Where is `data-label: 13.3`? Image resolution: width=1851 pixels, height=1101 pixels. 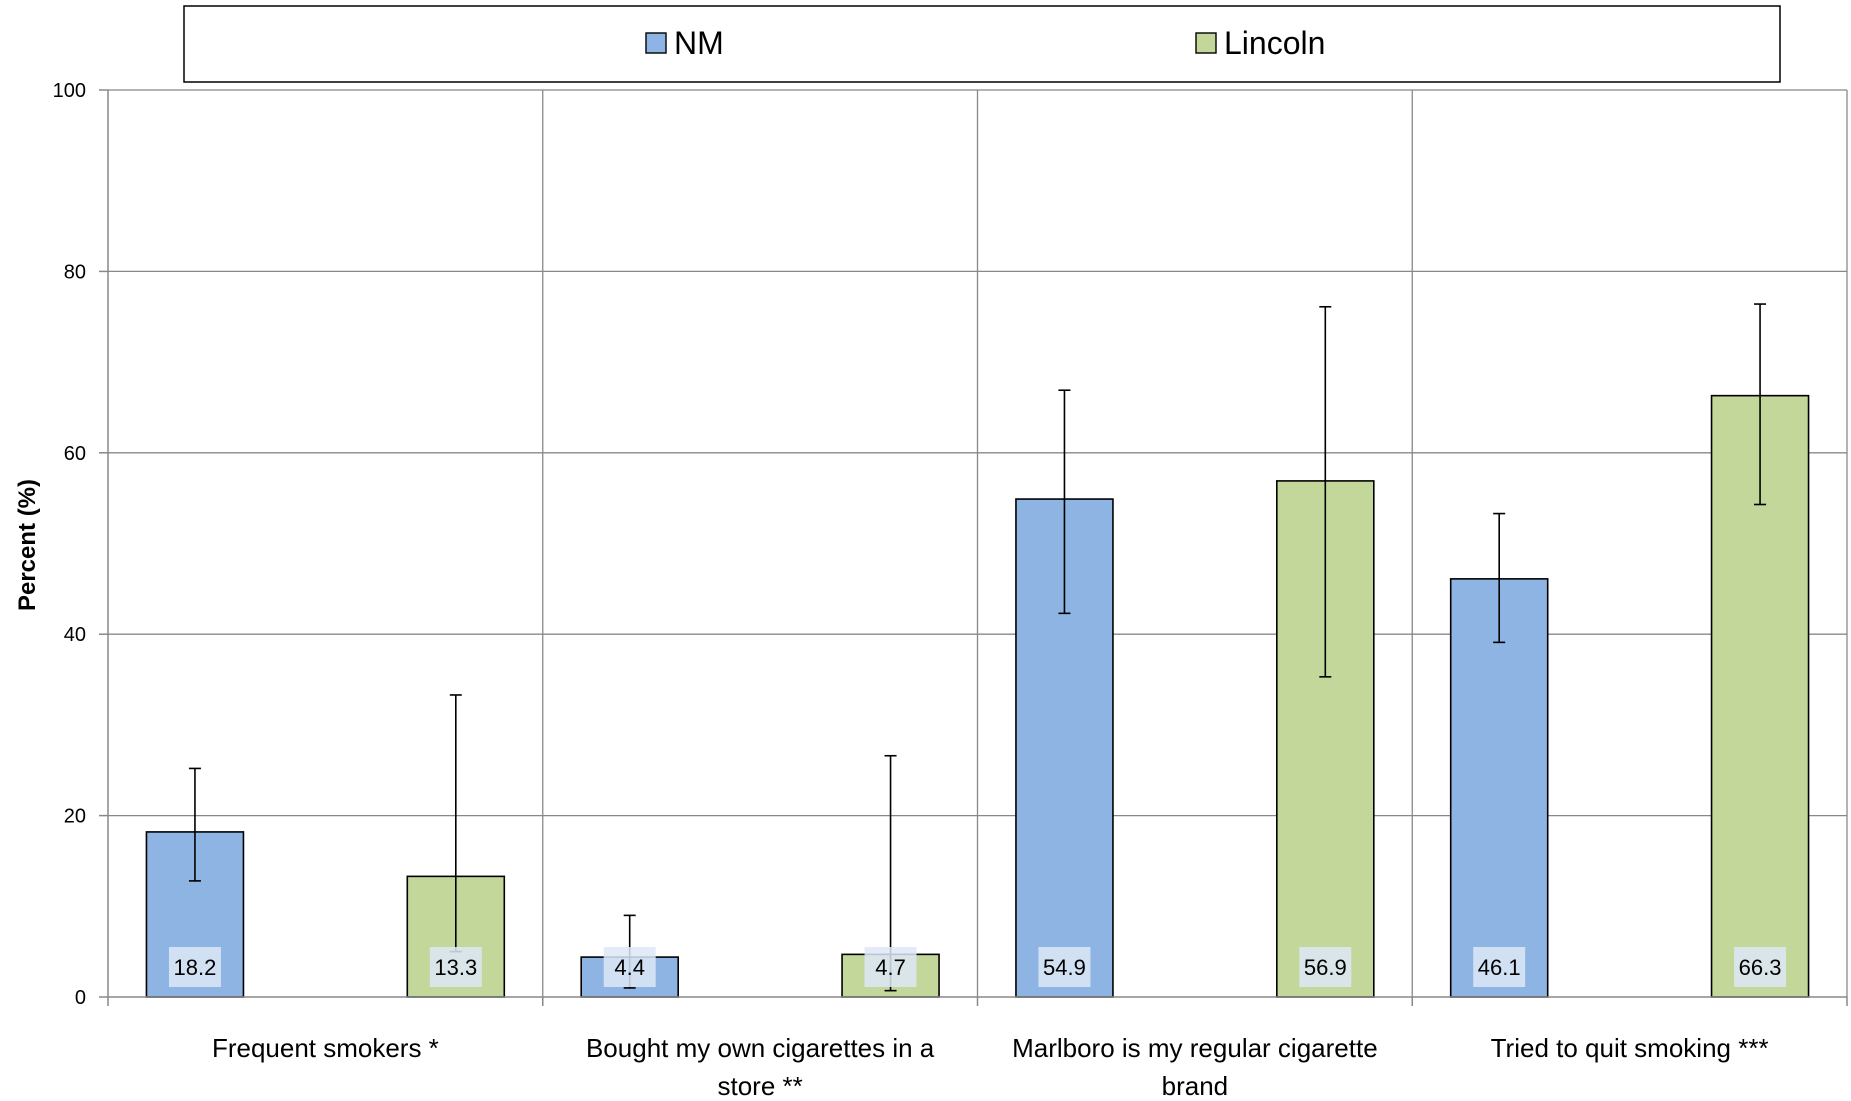 data-label: 13.3 is located at coordinates (455, 967).